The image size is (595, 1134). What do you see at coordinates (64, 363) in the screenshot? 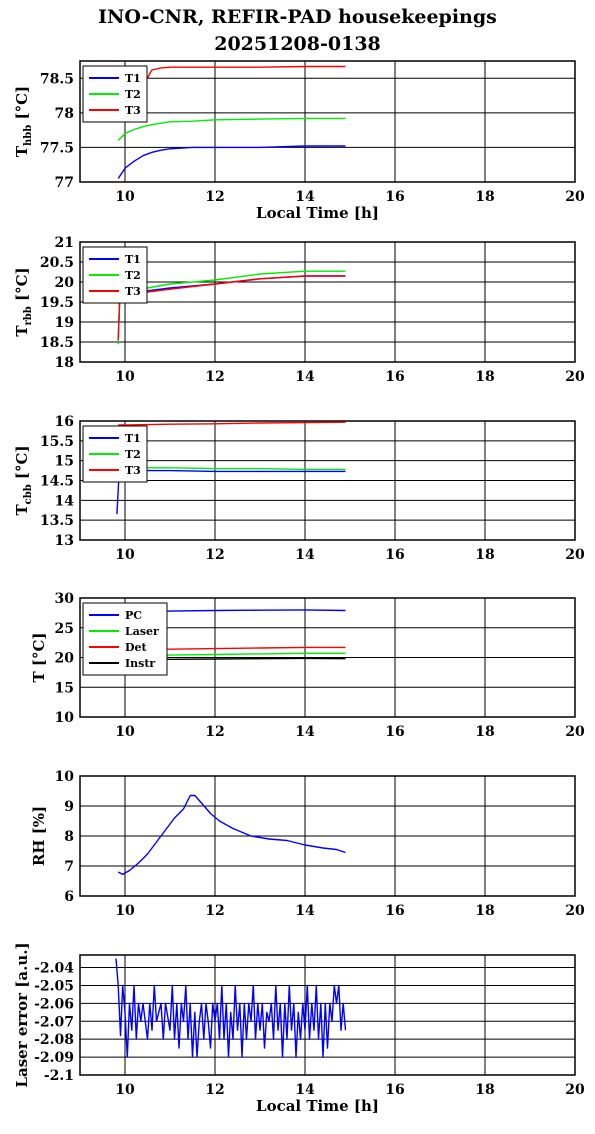
I see `y-tick-label: 18` at bounding box center [64, 363].